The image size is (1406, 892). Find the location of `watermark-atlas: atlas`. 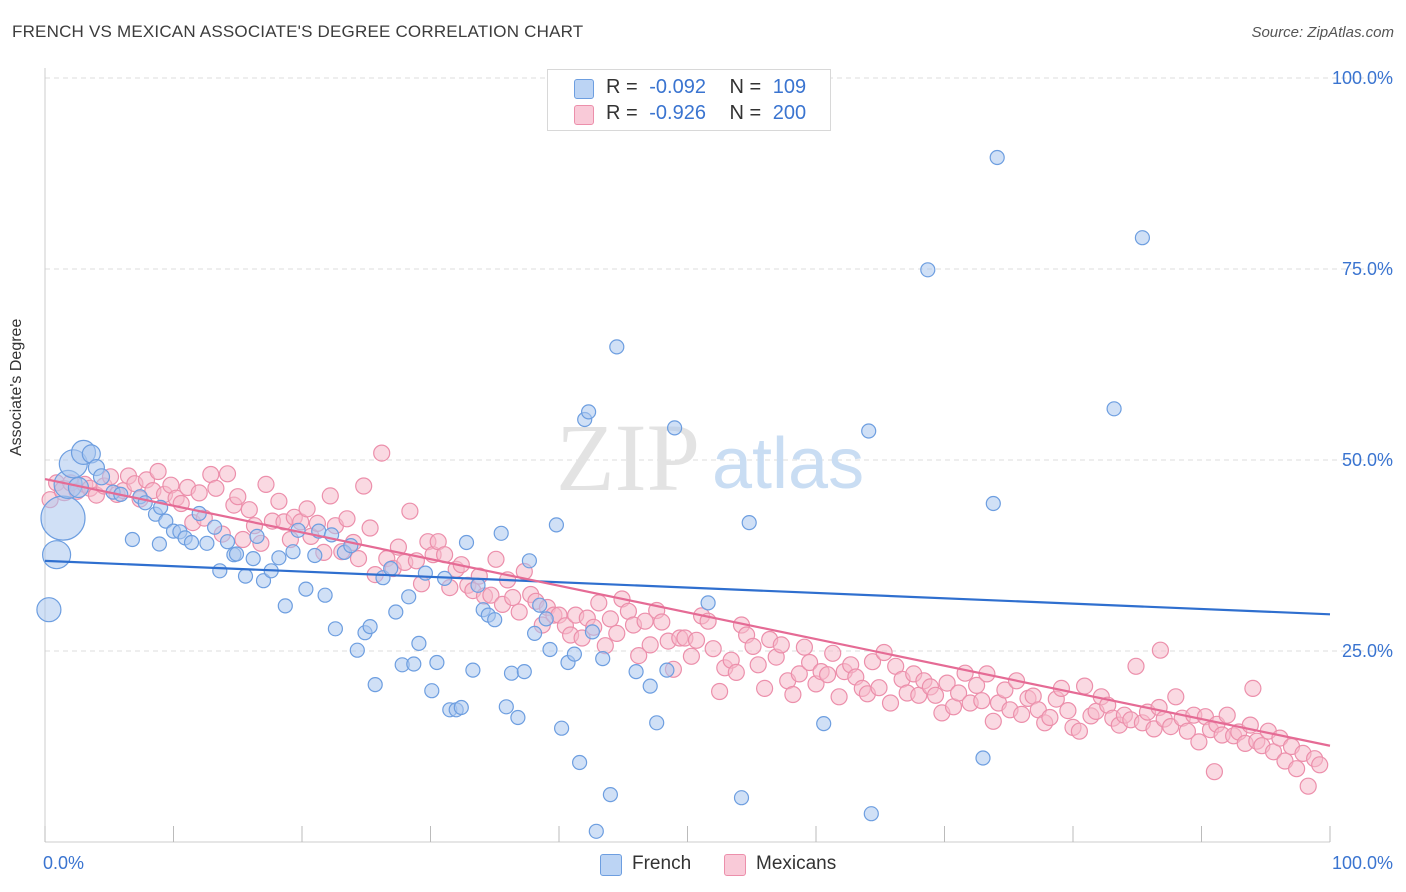

watermark-atlas: atlas is located at coordinates (788, 464).